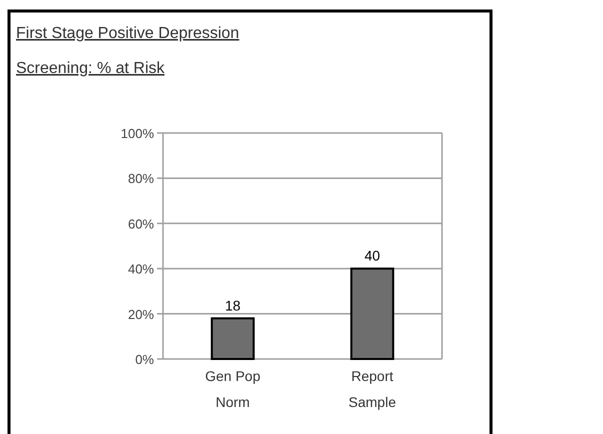  Describe the element at coordinates (141, 314) in the screenshot. I see `y-tick-label: 20%` at that location.